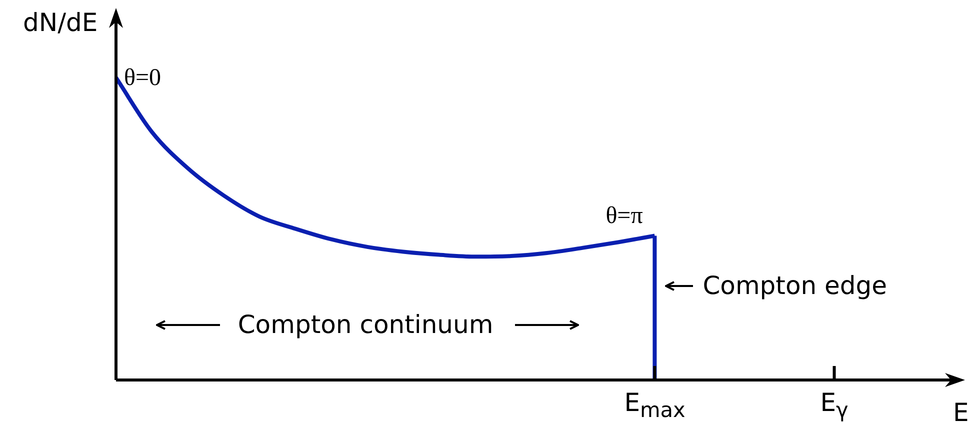  What do you see at coordinates (834, 405) in the screenshot?
I see `x-tick-label: E$_{γ}$` at bounding box center [834, 405].